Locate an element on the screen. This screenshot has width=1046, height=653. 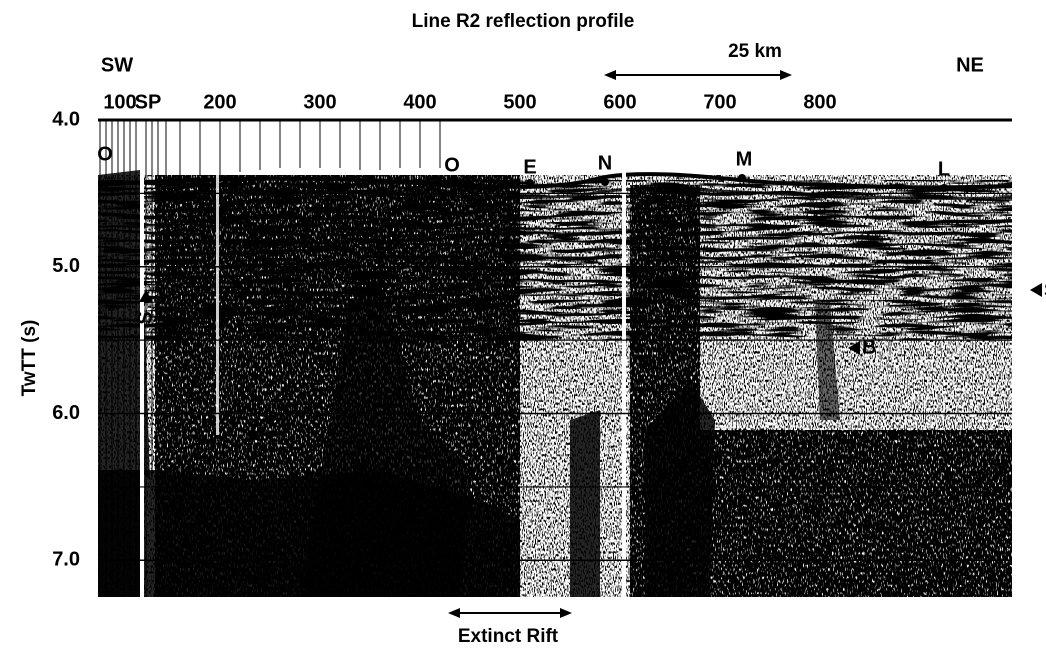
x-tick-label: 200 is located at coordinates (219, 102).